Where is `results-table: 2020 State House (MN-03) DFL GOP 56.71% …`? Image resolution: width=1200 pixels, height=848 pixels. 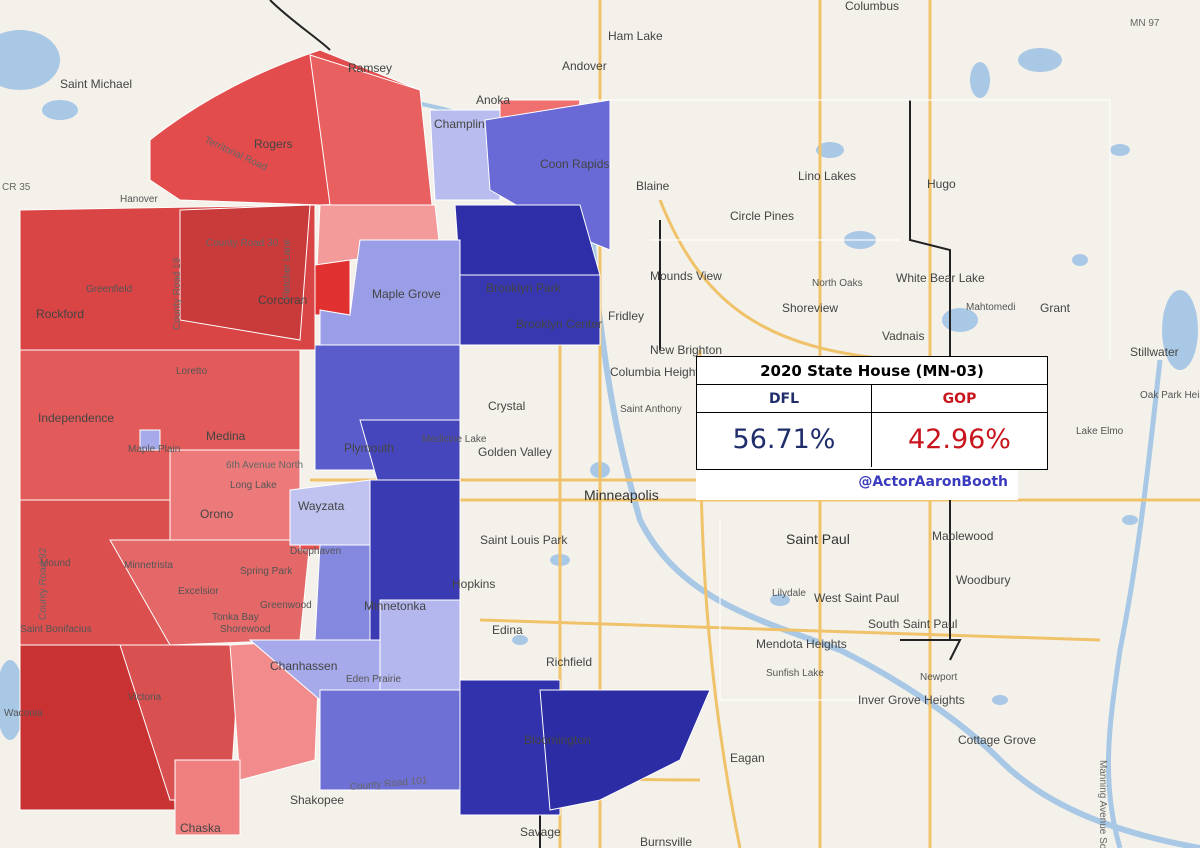
results-table: 2020 State House (MN-03) DFL GOP 56.71% … is located at coordinates (872, 413).